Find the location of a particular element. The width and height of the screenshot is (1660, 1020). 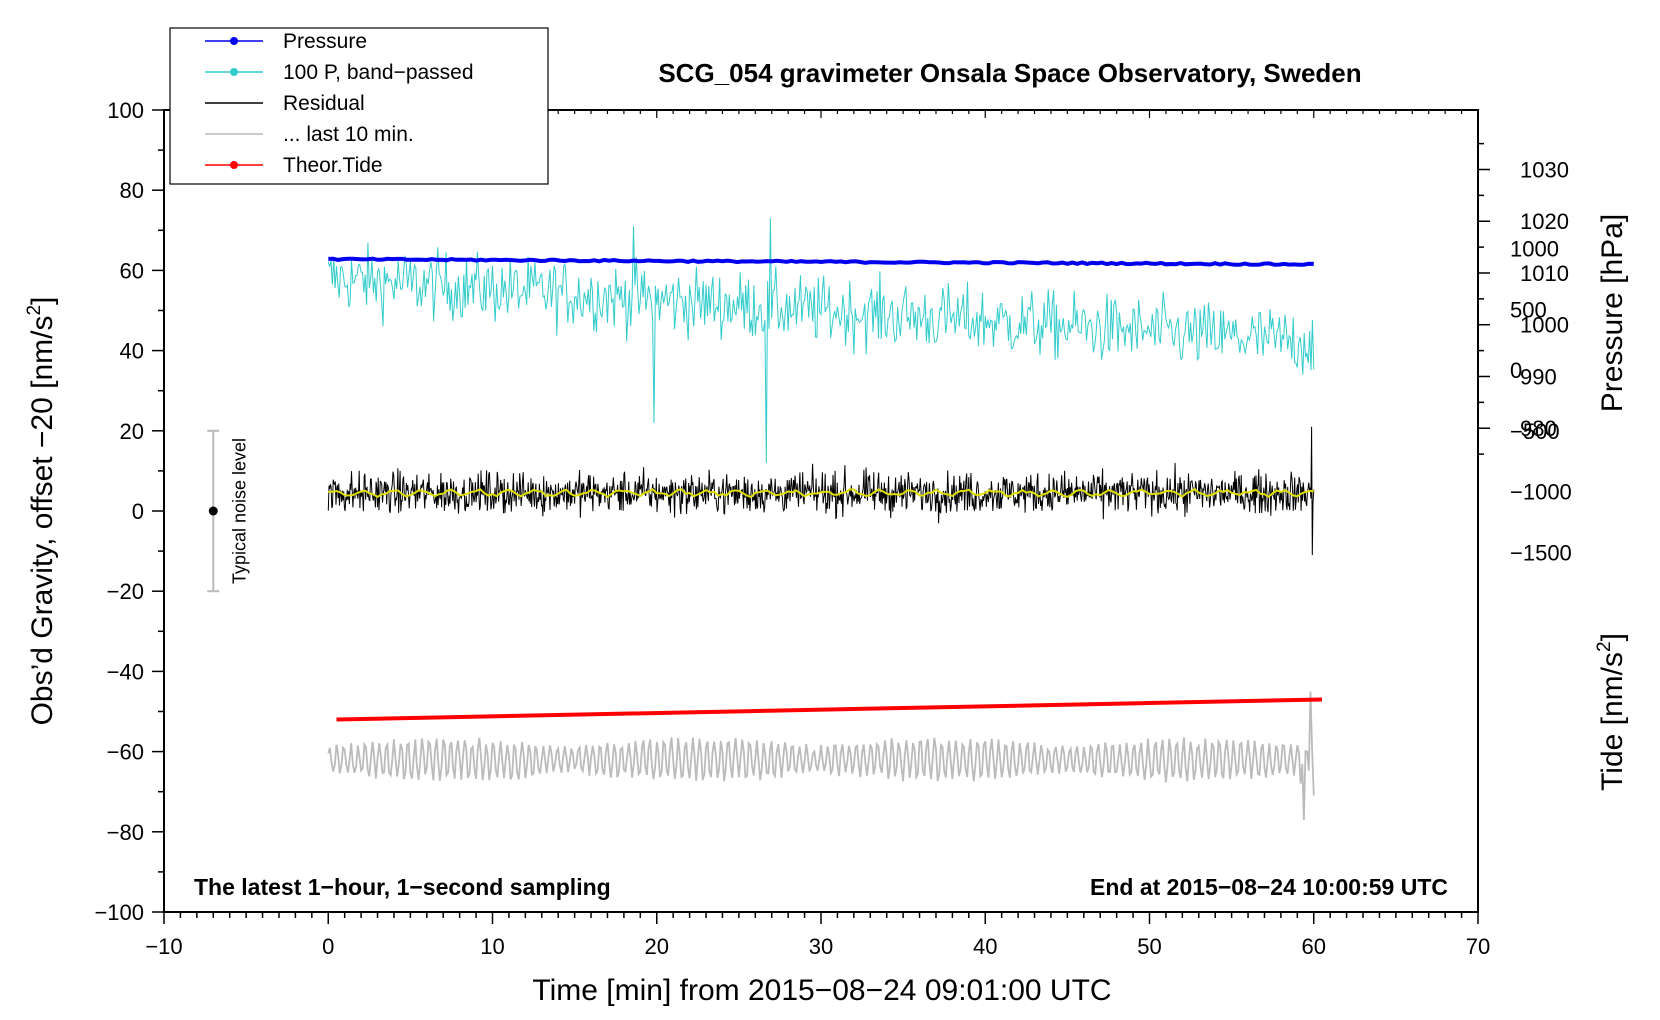

x-tick-label: 10 is located at coordinates (492, 946).